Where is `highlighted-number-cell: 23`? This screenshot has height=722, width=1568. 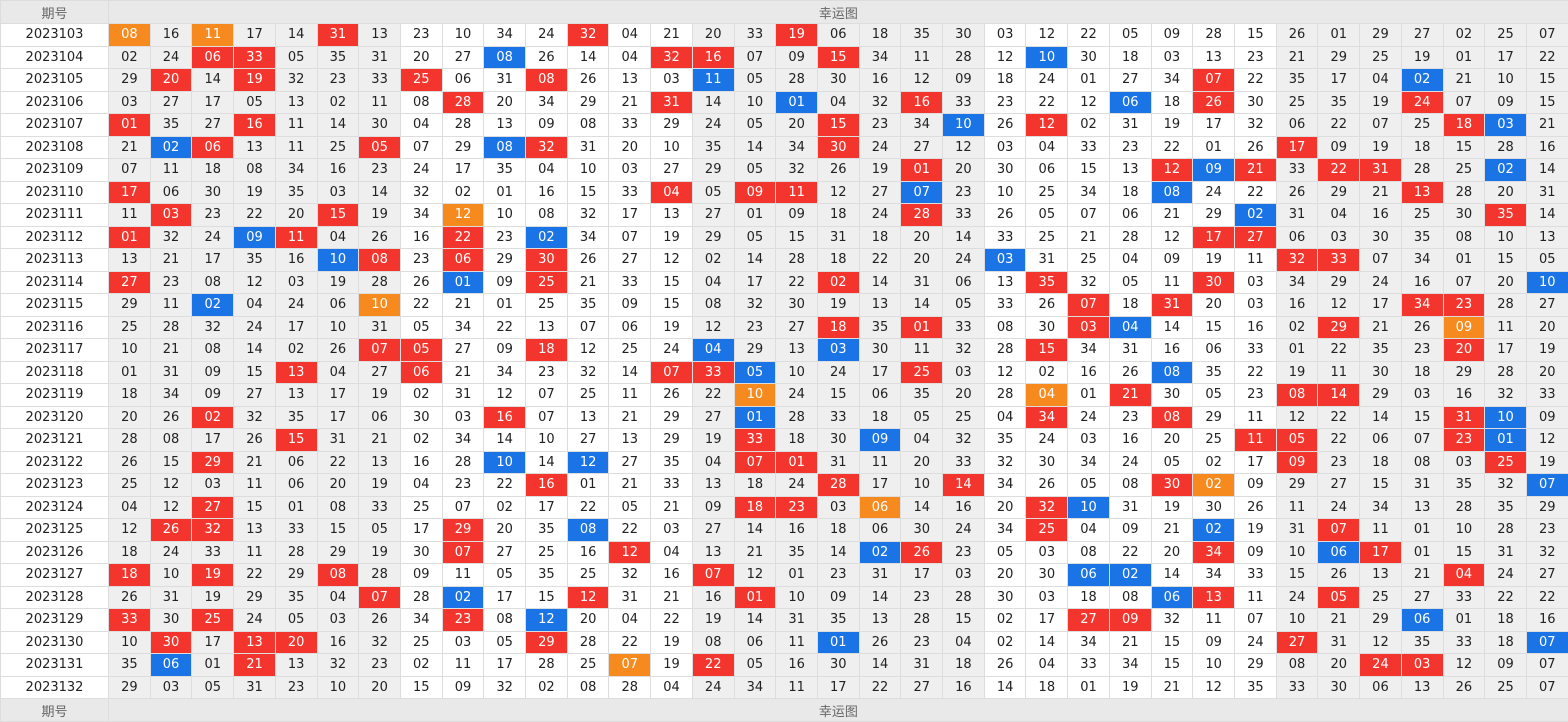 highlighted-number-cell: 23 is located at coordinates (1464, 305).